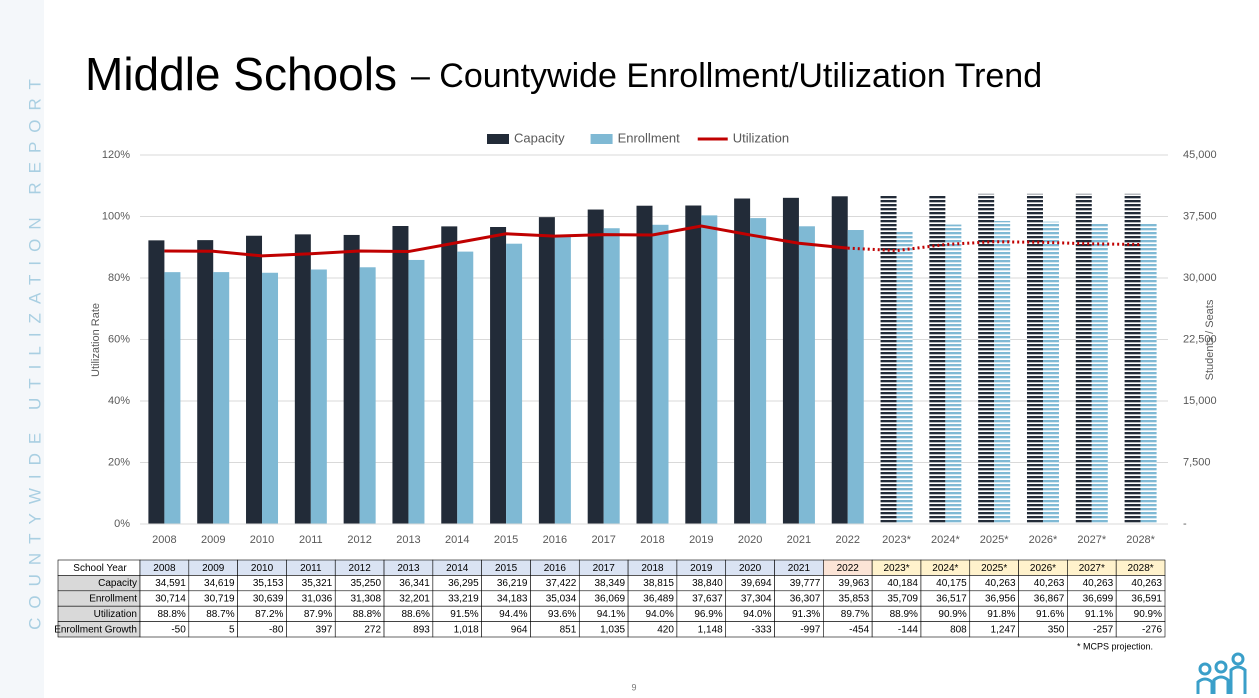 Image resolution: width=1259 pixels, height=698 pixels. I want to click on table-value: 35,709, so click(902, 599).